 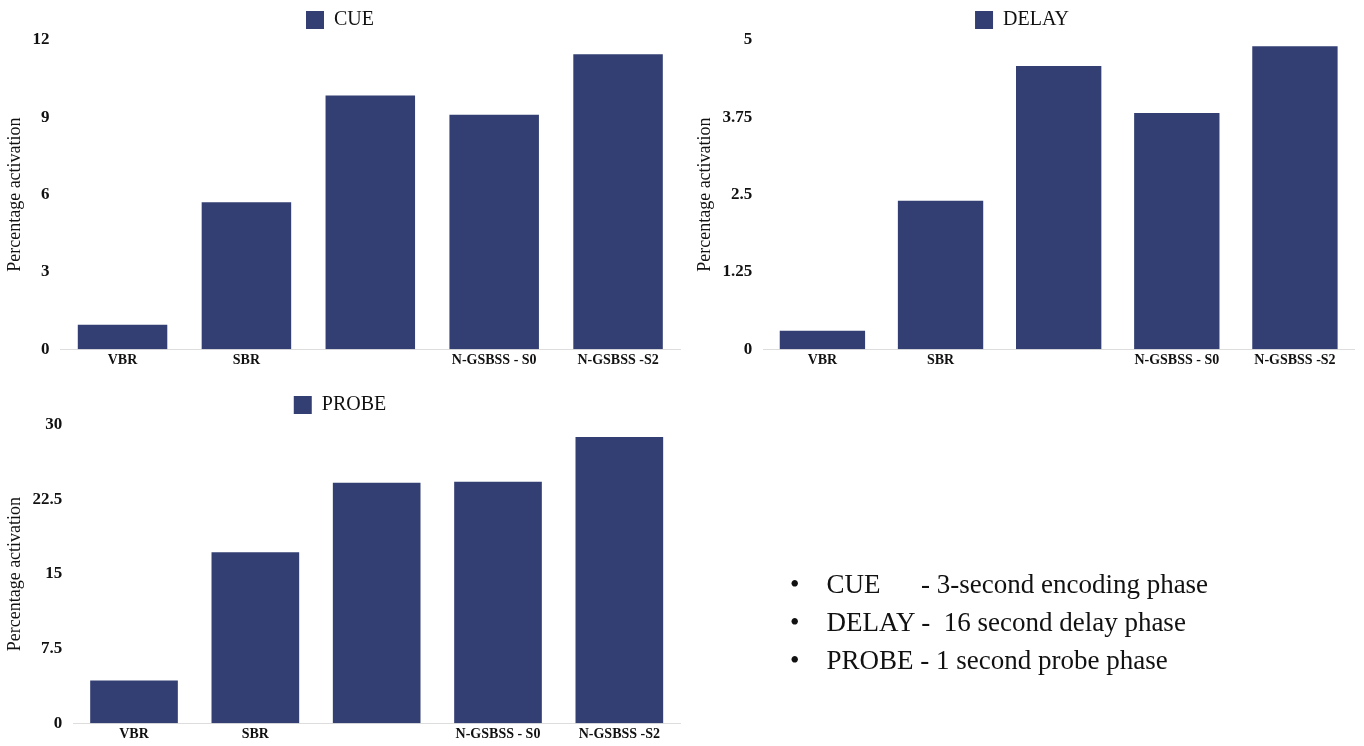 What do you see at coordinates (1000, 584) in the screenshot?
I see `text: • CUE - 3-second encoding phase` at bounding box center [1000, 584].